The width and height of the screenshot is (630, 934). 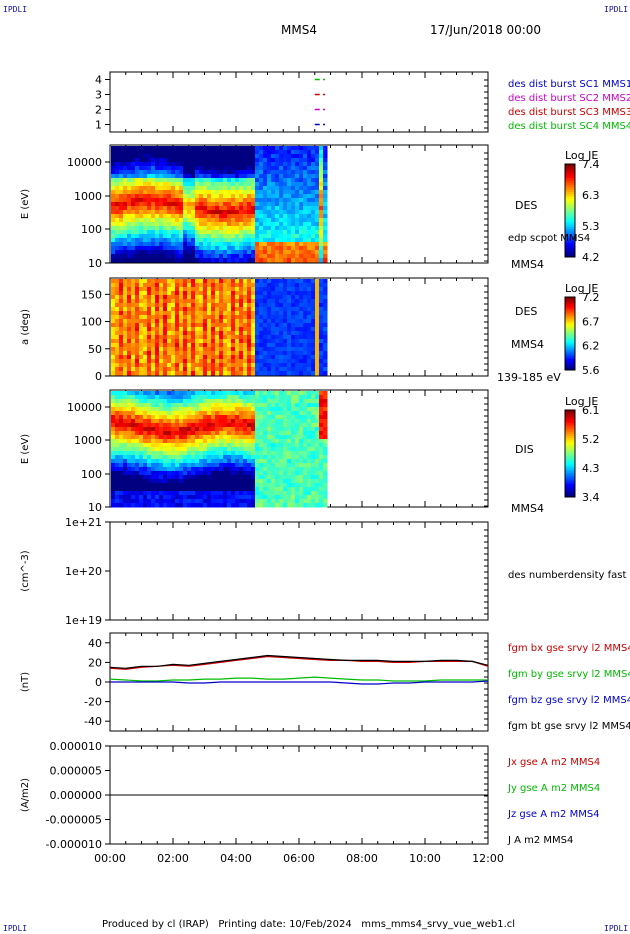 What do you see at coordinates (569, 98) in the screenshot?
I see `legend-burst-2: des dist burst SC2 MMS2` at bounding box center [569, 98].